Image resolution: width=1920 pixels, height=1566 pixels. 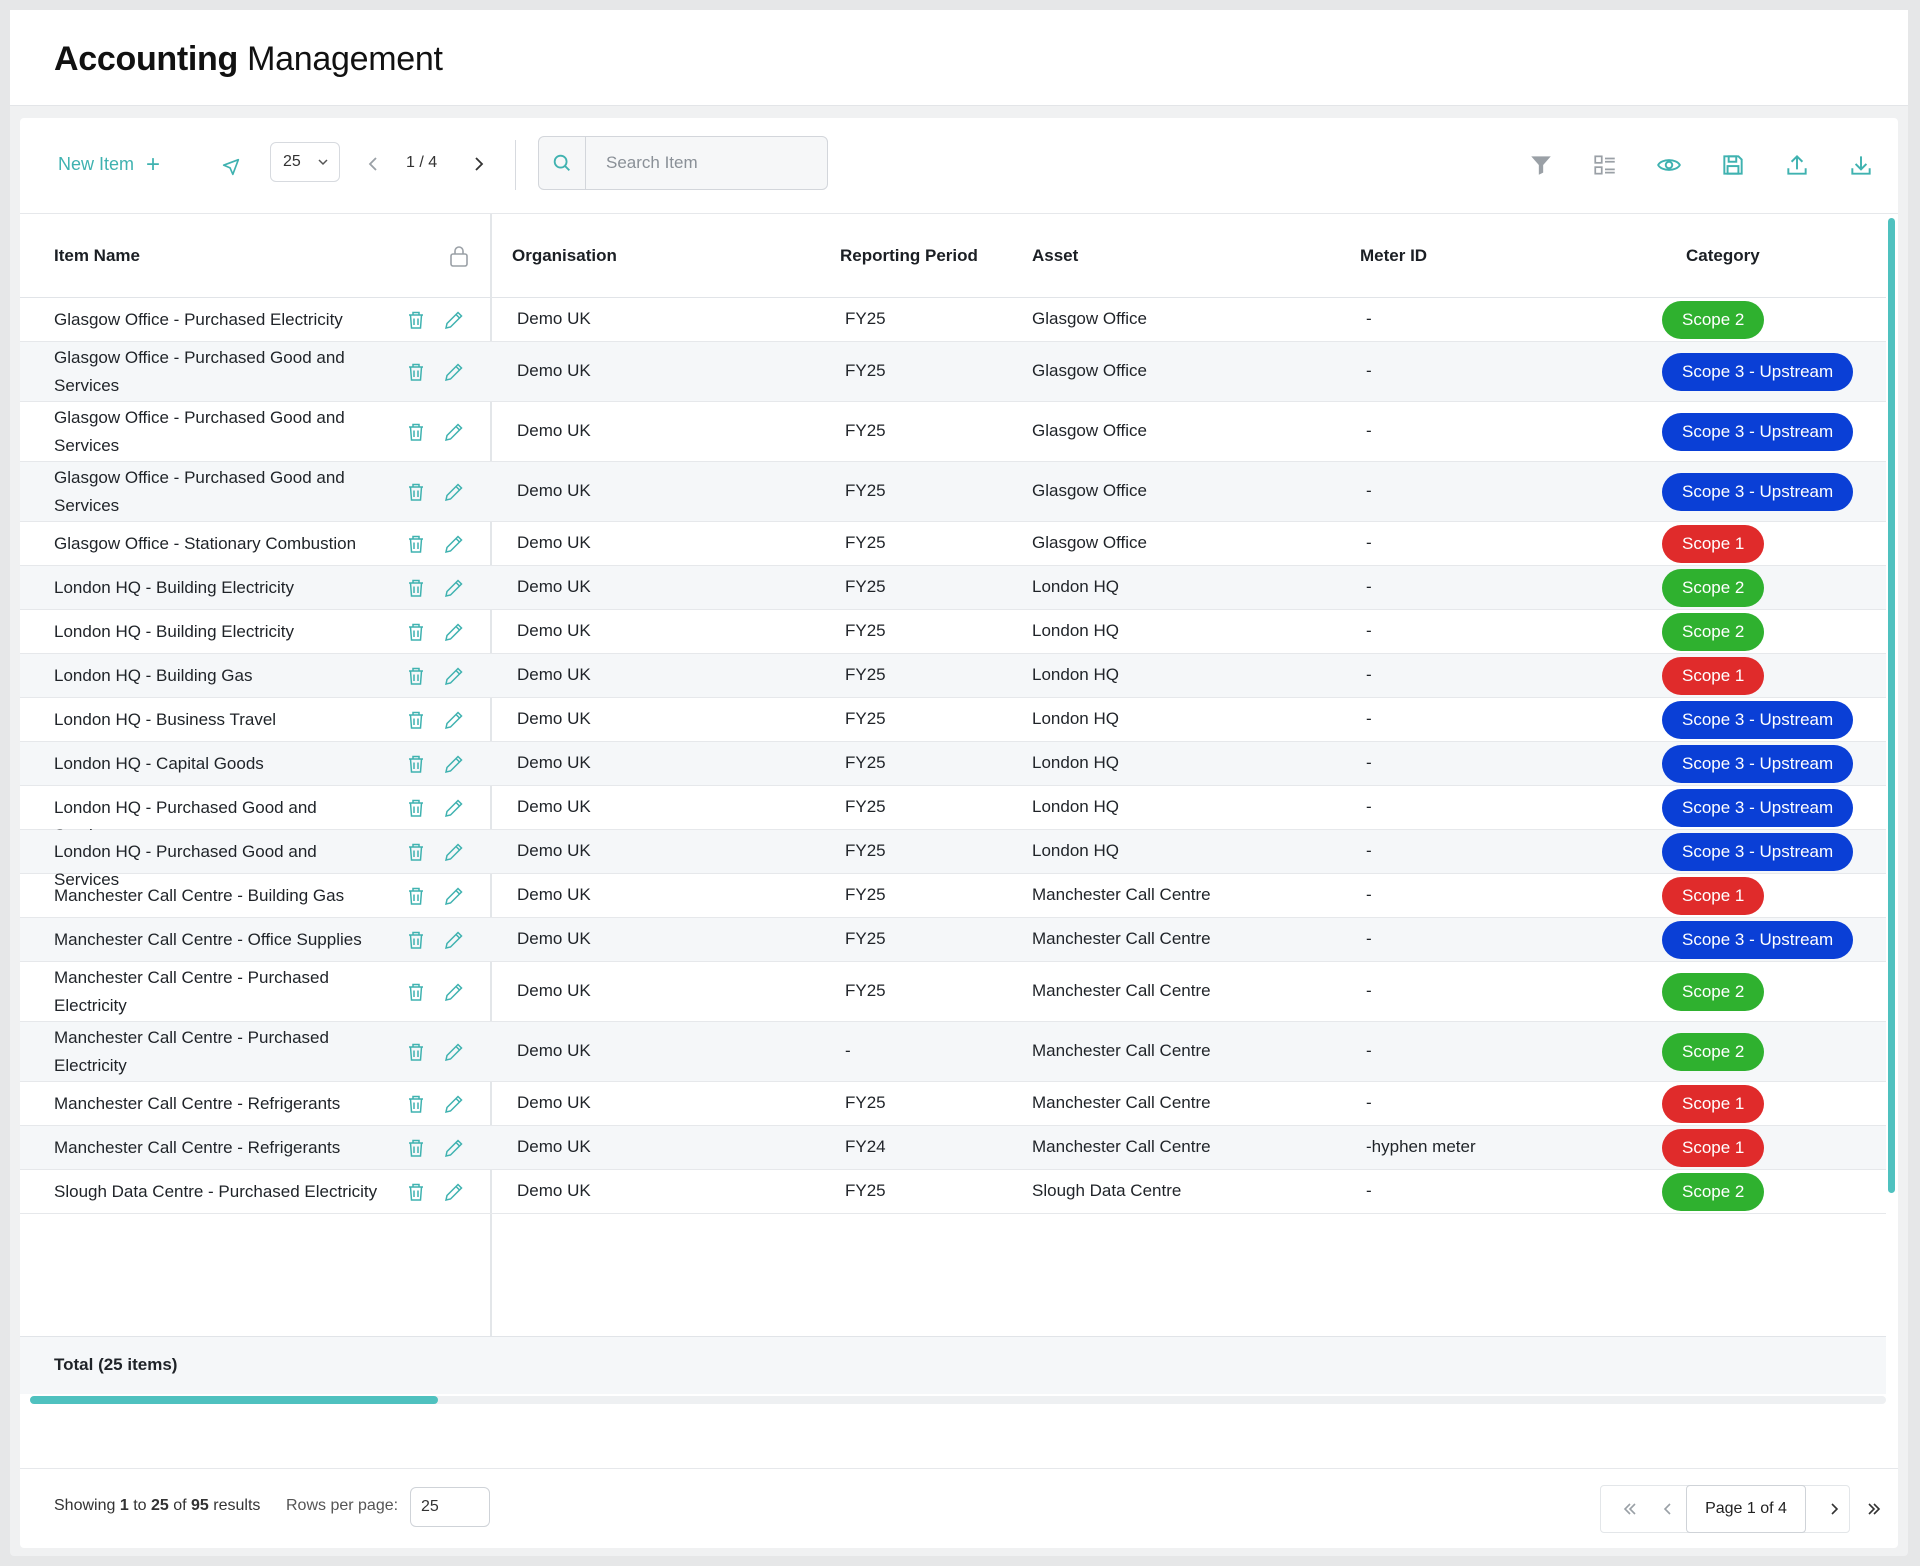 I want to click on rows-select: 25, so click(x=305, y=162).